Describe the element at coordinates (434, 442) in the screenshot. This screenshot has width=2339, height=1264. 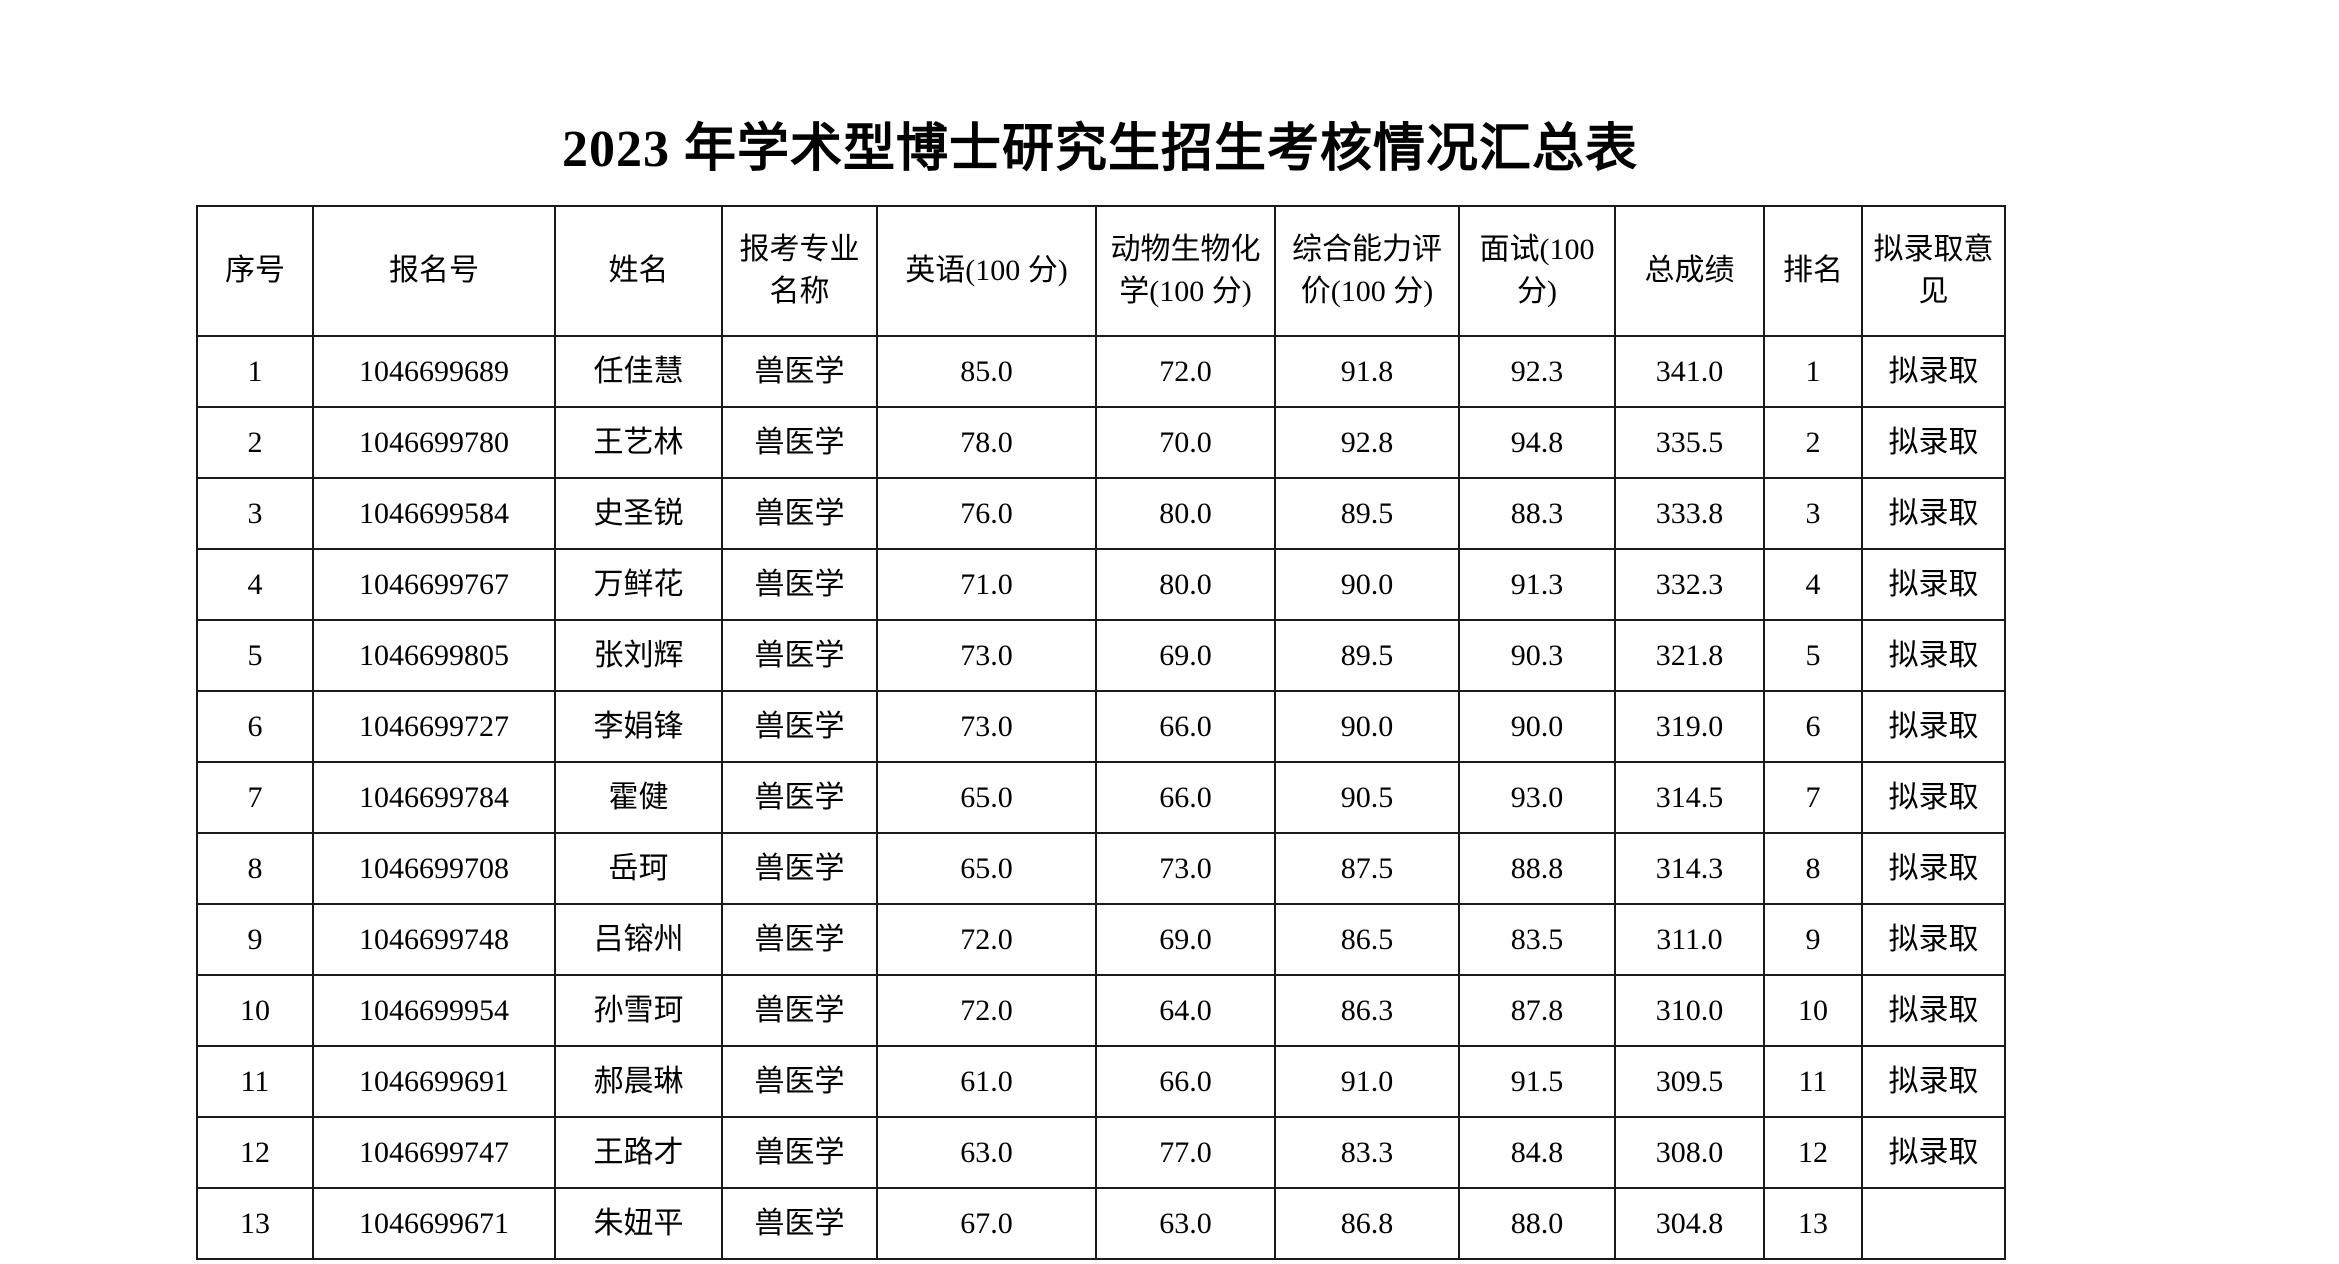
I see `cell-reg-no: 1046699780` at that location.